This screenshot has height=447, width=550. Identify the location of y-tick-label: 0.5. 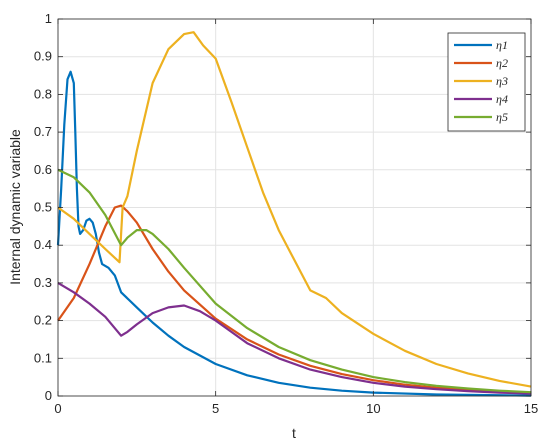
(43, 207).